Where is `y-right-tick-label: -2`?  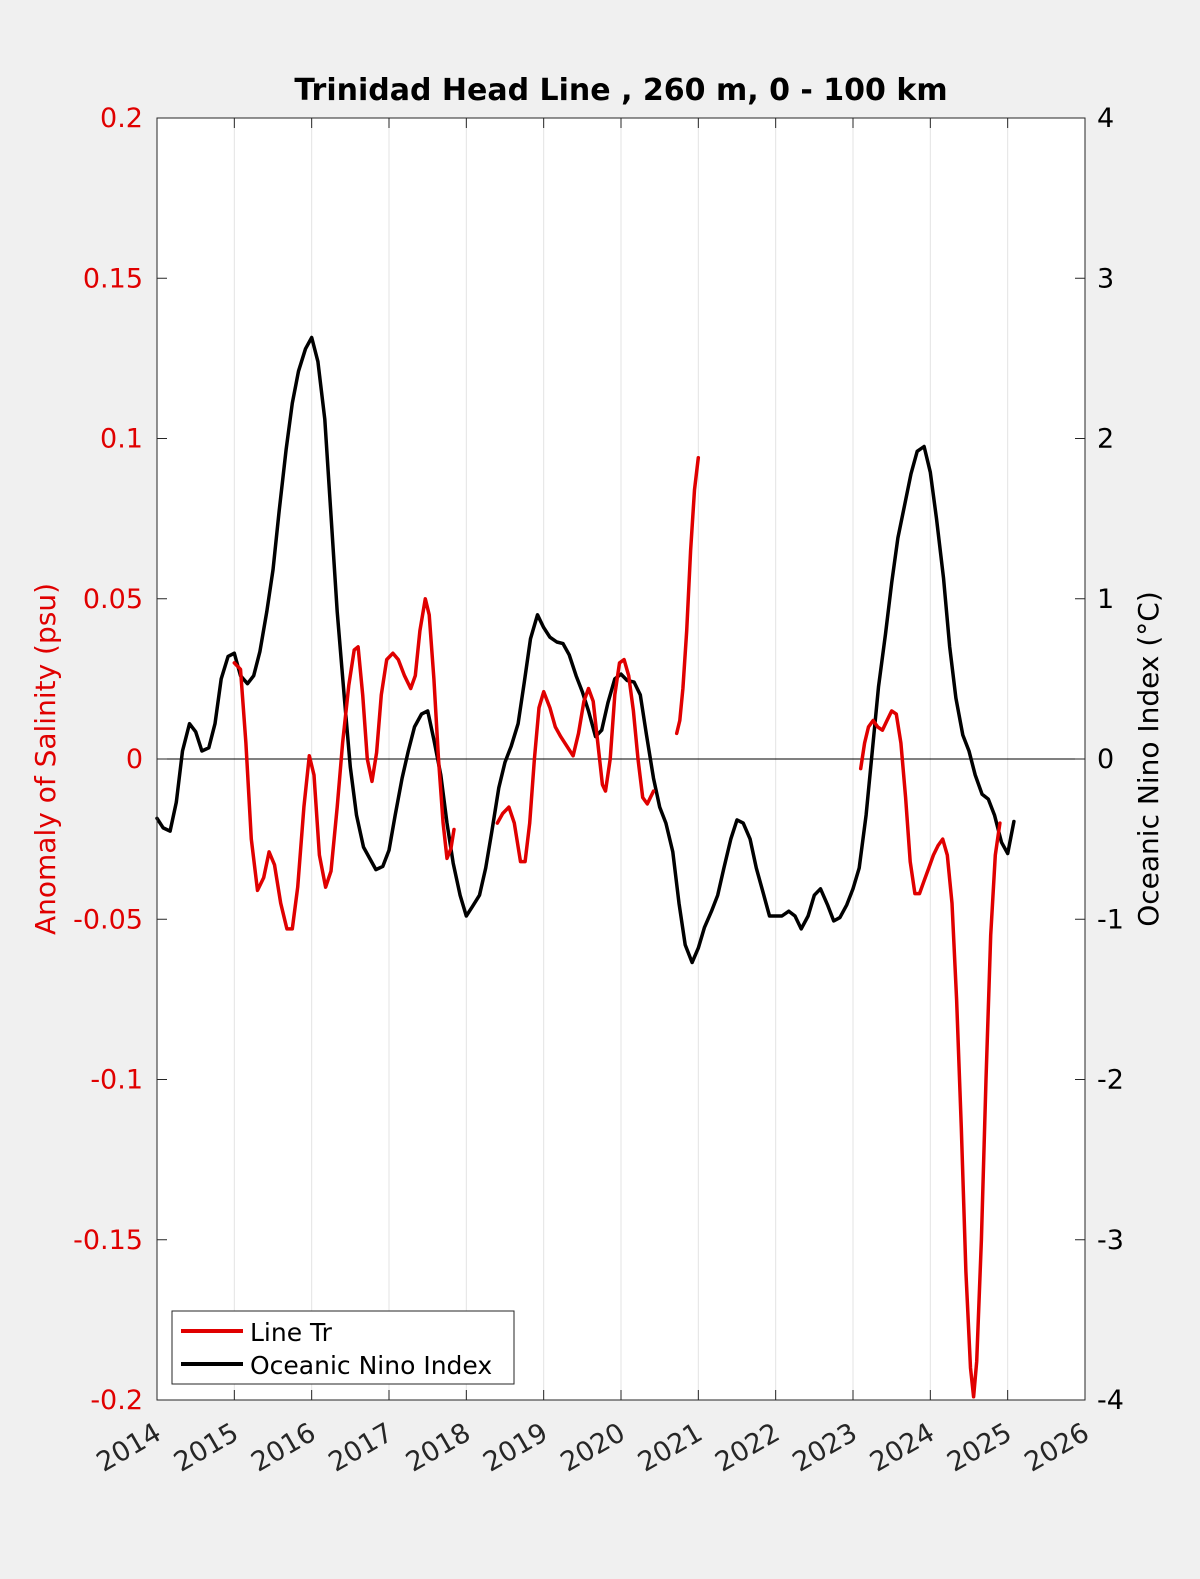 y-right-tick-label: -2 is located at coordinates (1110, 1080).